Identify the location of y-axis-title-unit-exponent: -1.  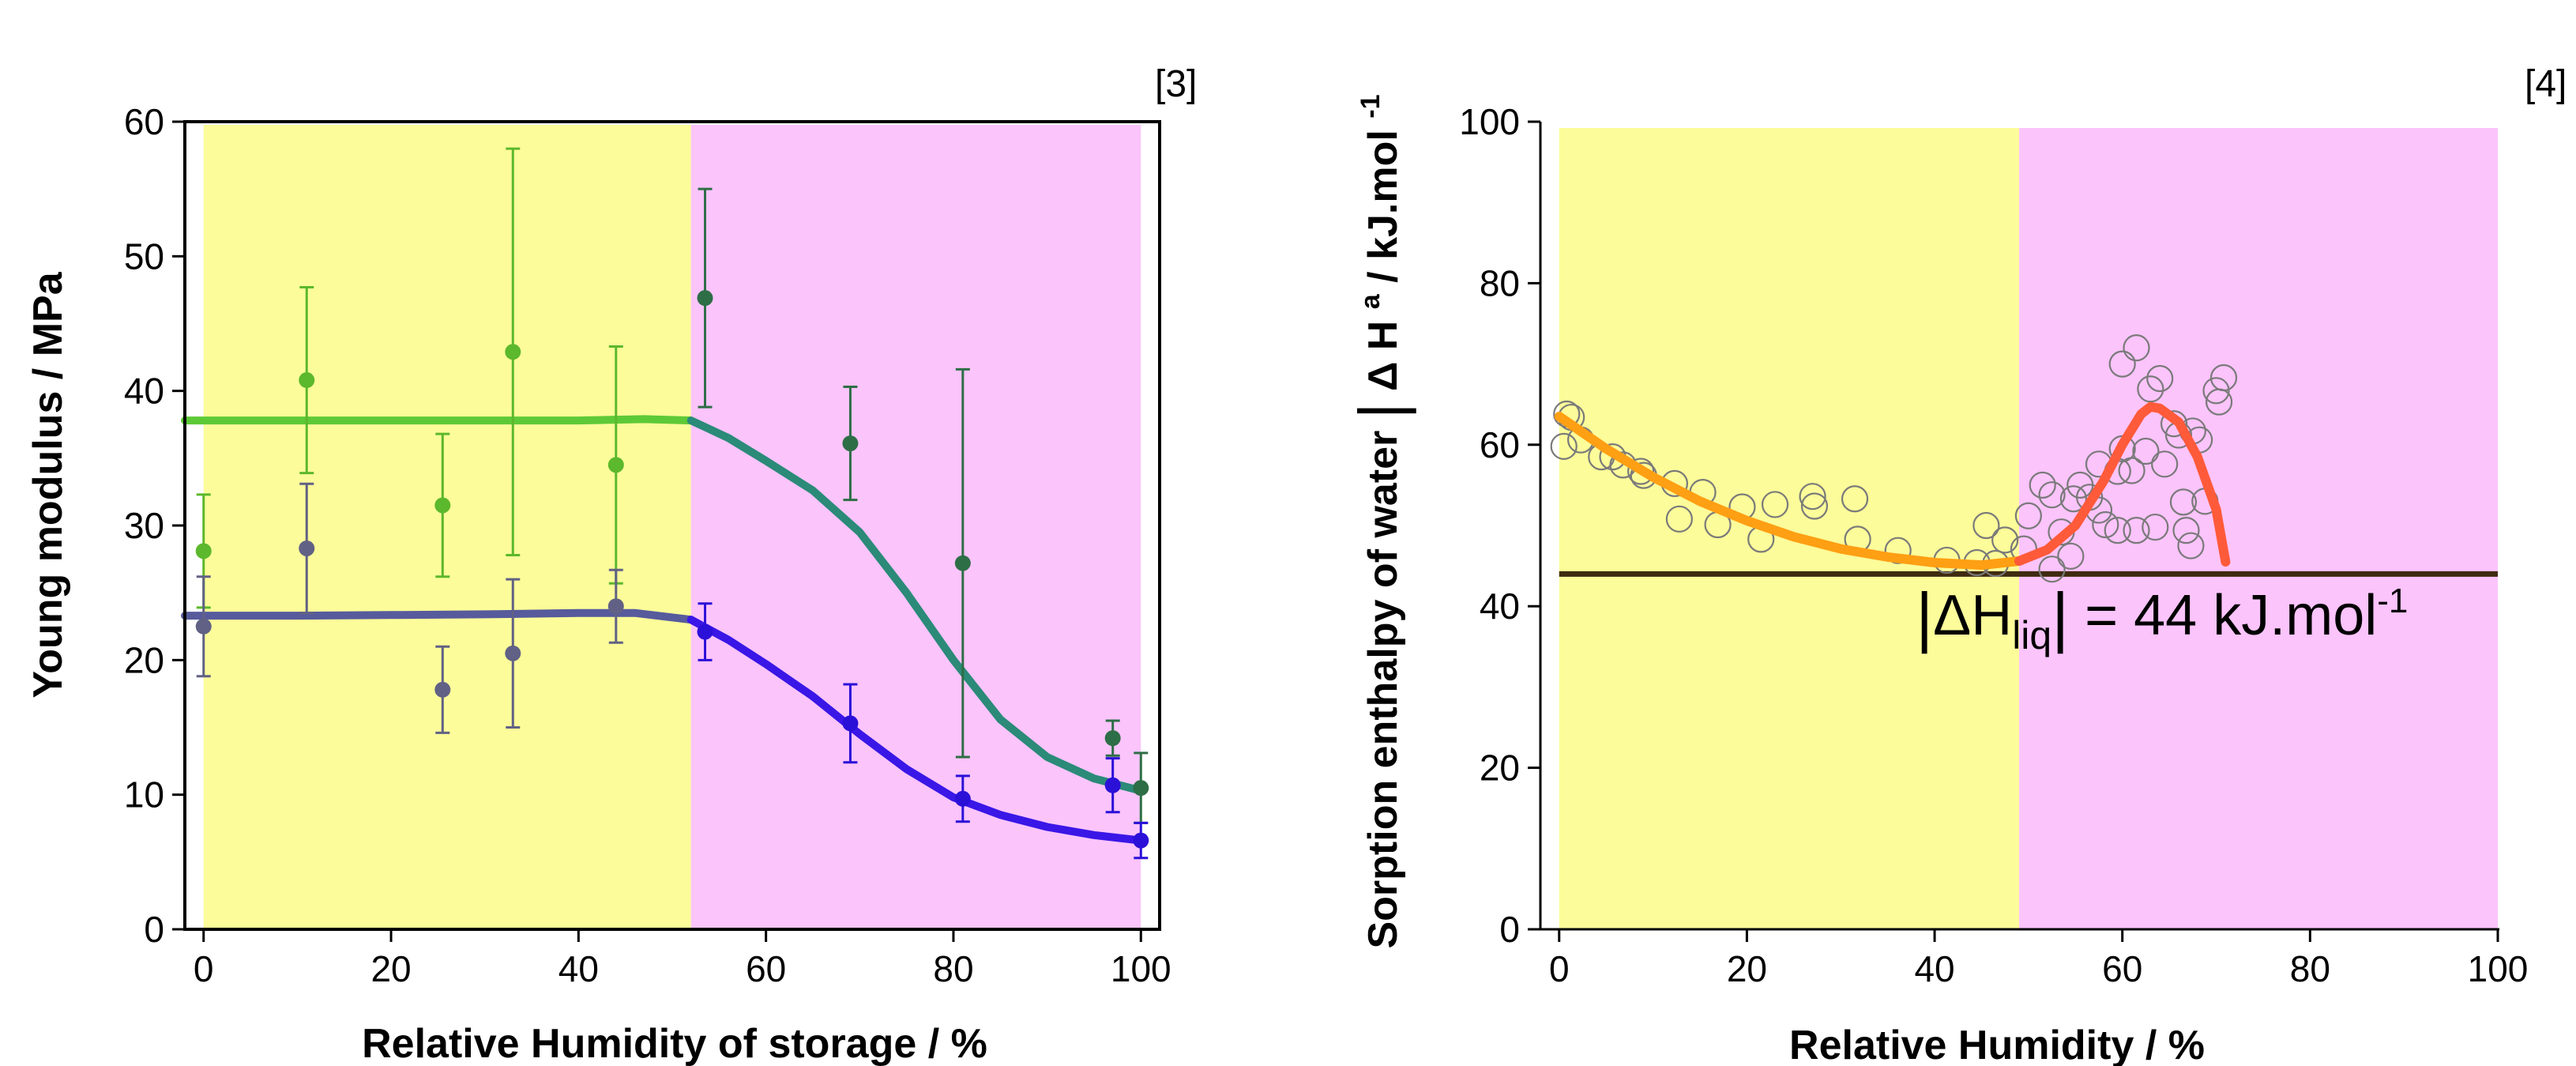
(1371, 106).